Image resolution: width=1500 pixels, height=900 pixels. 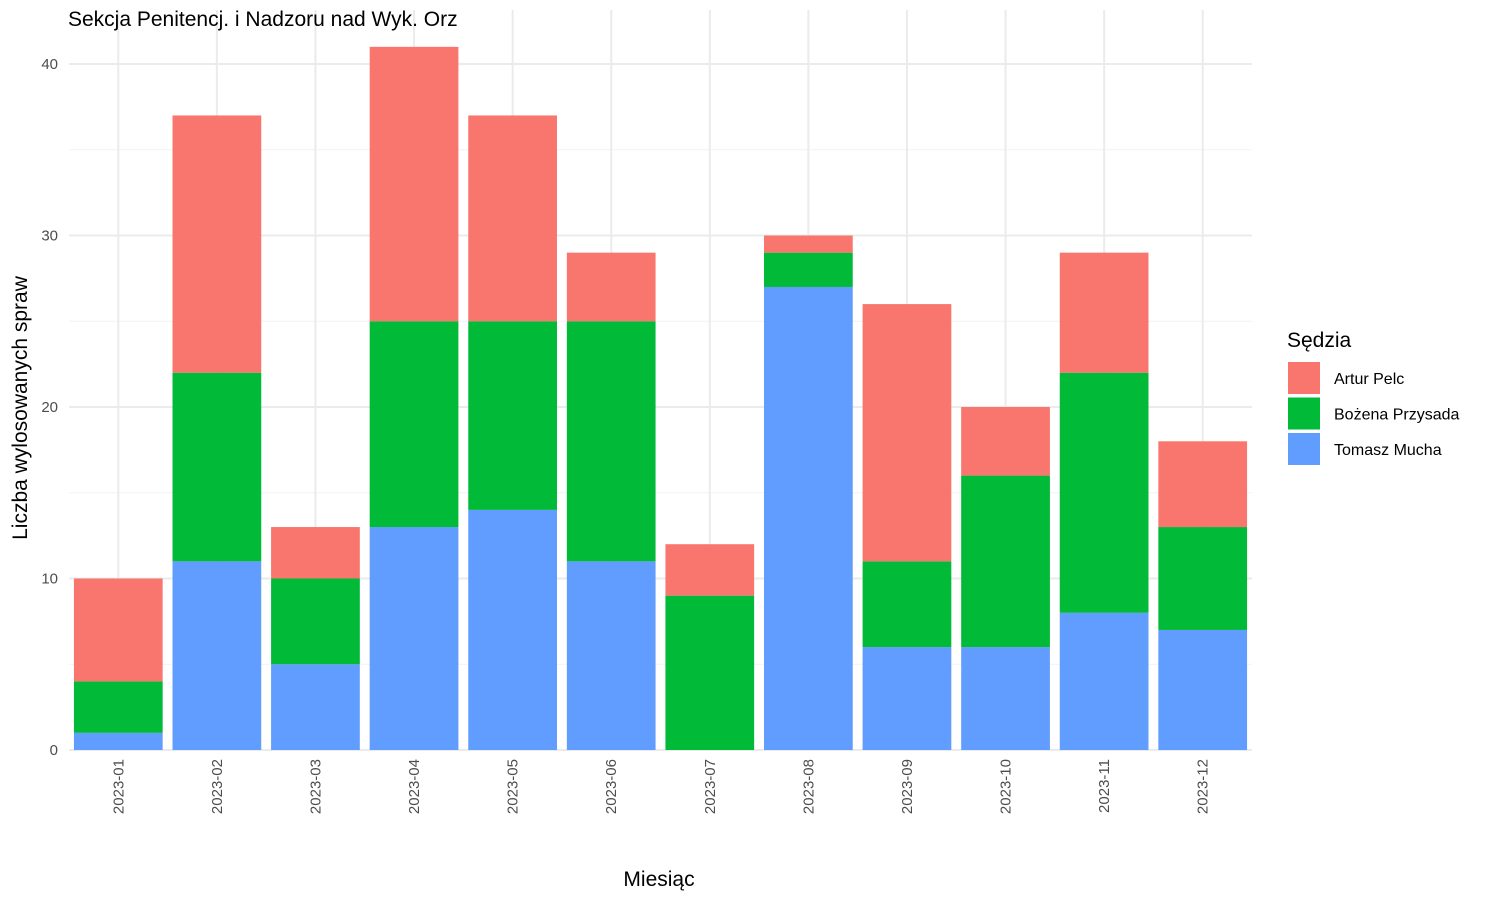 I want to click on x-tick-label: 2023-06, so click(x=611, y=786).